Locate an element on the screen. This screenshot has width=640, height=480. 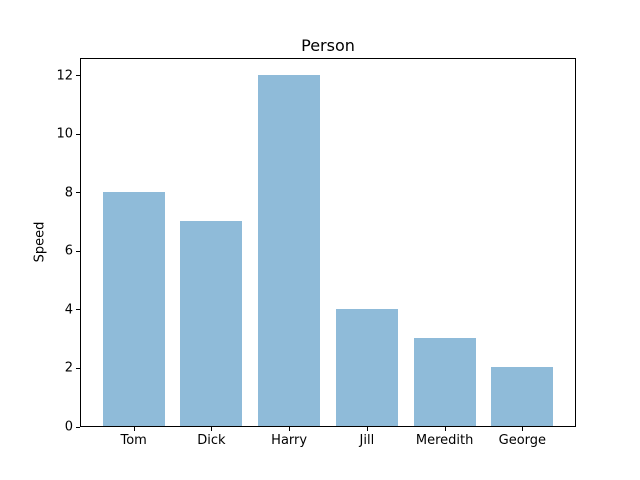
x-tick-label-meredith: Meredith is located at coordinates (444, 440).